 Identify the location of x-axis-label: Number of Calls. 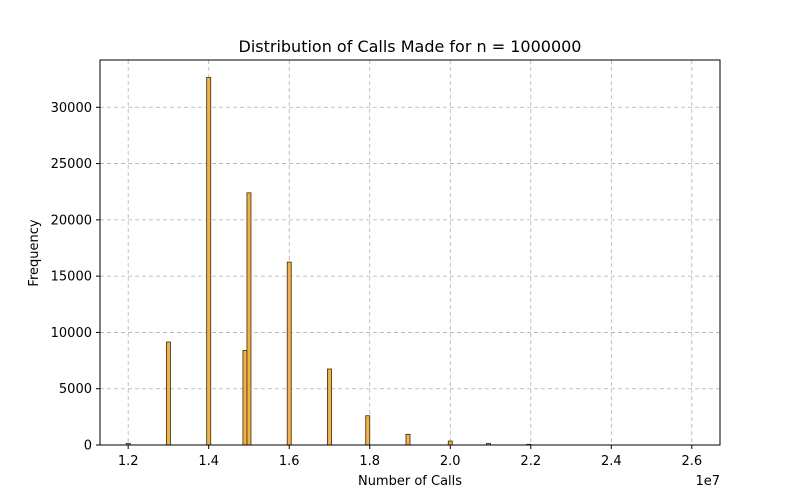
(410, 481).